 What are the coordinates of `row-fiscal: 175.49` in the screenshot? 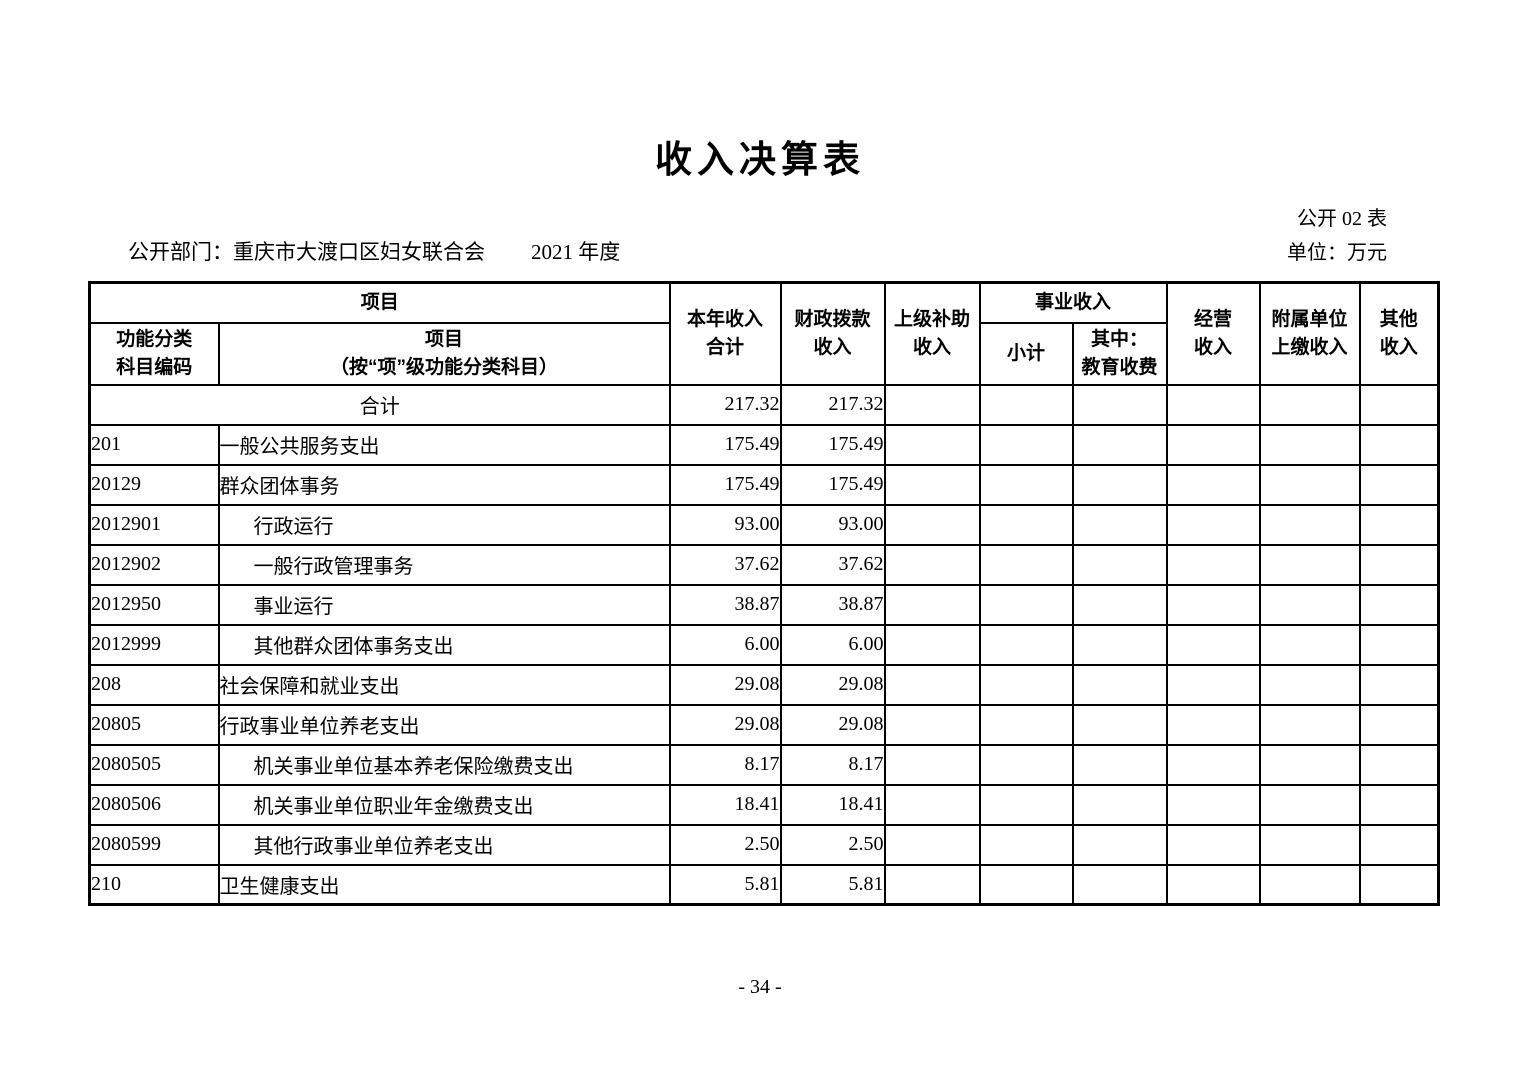 It's located at (832, 484).